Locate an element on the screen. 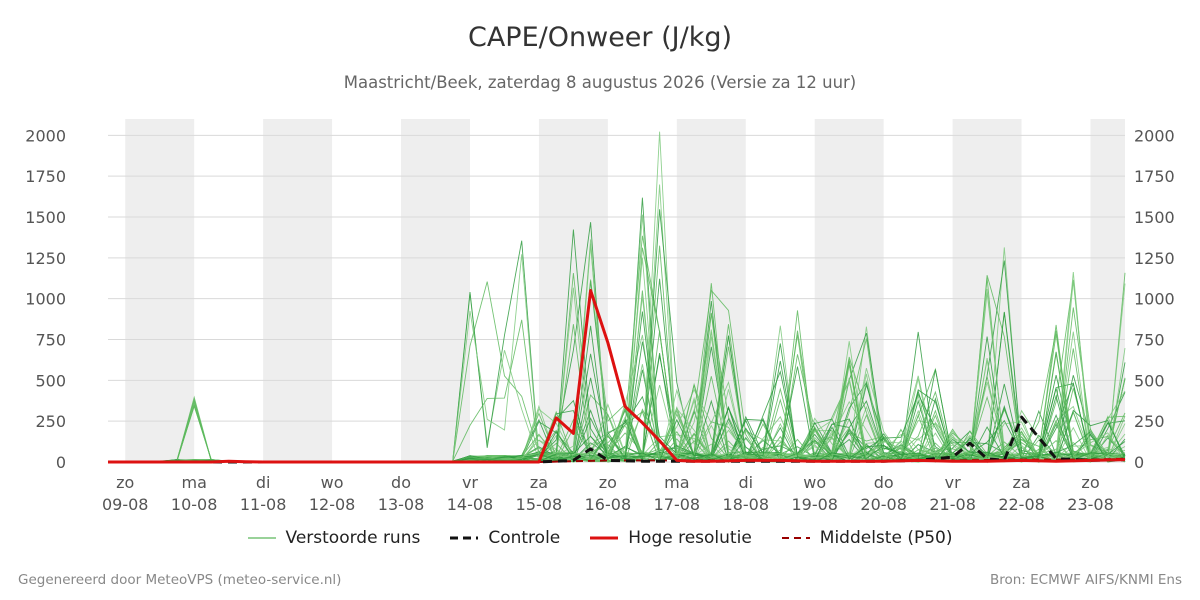  y-tick-label-left: 1750 is located at coordinates (45, 176).